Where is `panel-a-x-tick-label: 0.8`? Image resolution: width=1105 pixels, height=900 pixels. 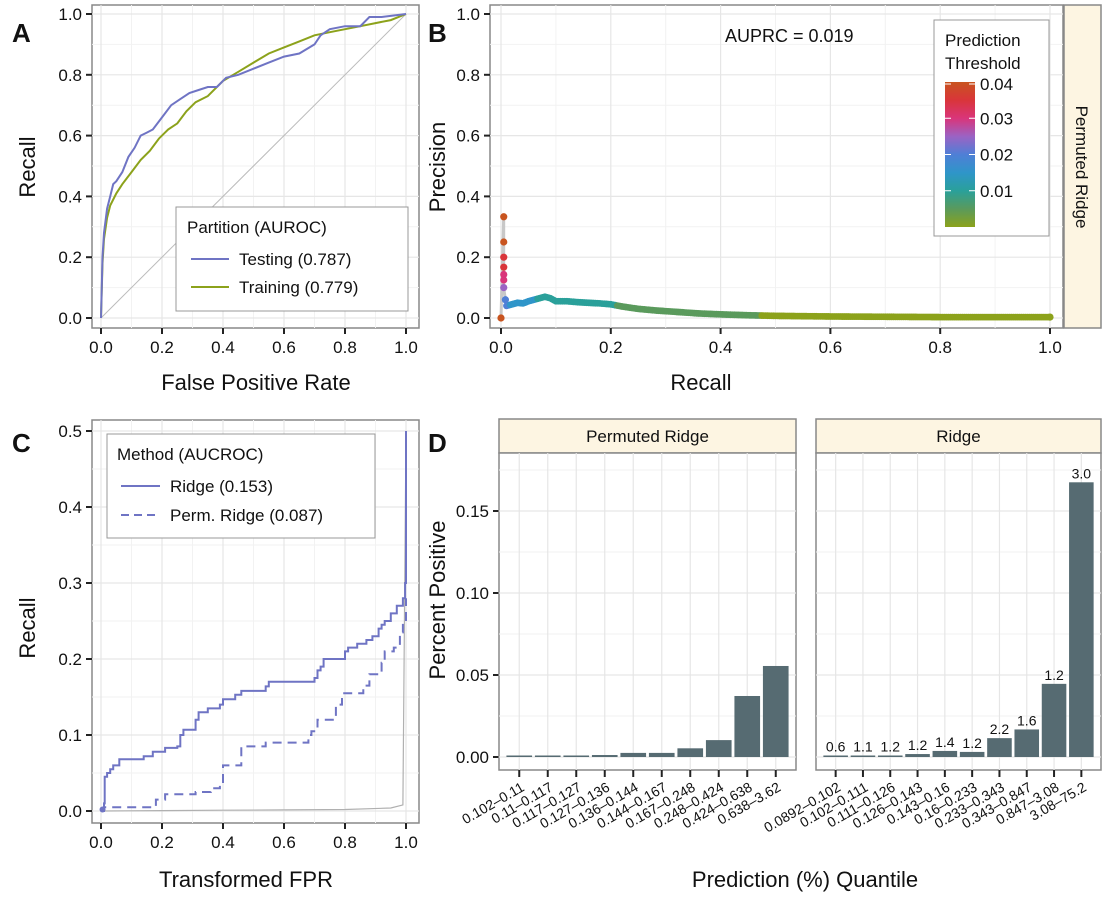
panel-a-x-tick-label: 0.8 is located at coordinates (345, 347).